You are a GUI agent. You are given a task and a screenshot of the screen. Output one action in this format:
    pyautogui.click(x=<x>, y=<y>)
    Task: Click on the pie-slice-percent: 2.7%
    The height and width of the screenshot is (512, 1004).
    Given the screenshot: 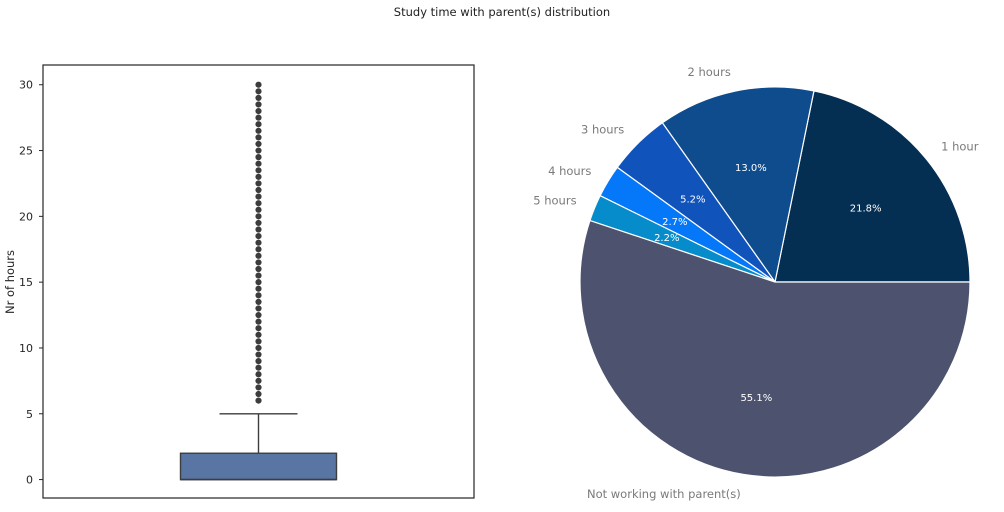 What is the action you would take?
    pyautogui.click(x=674, y=222)
    